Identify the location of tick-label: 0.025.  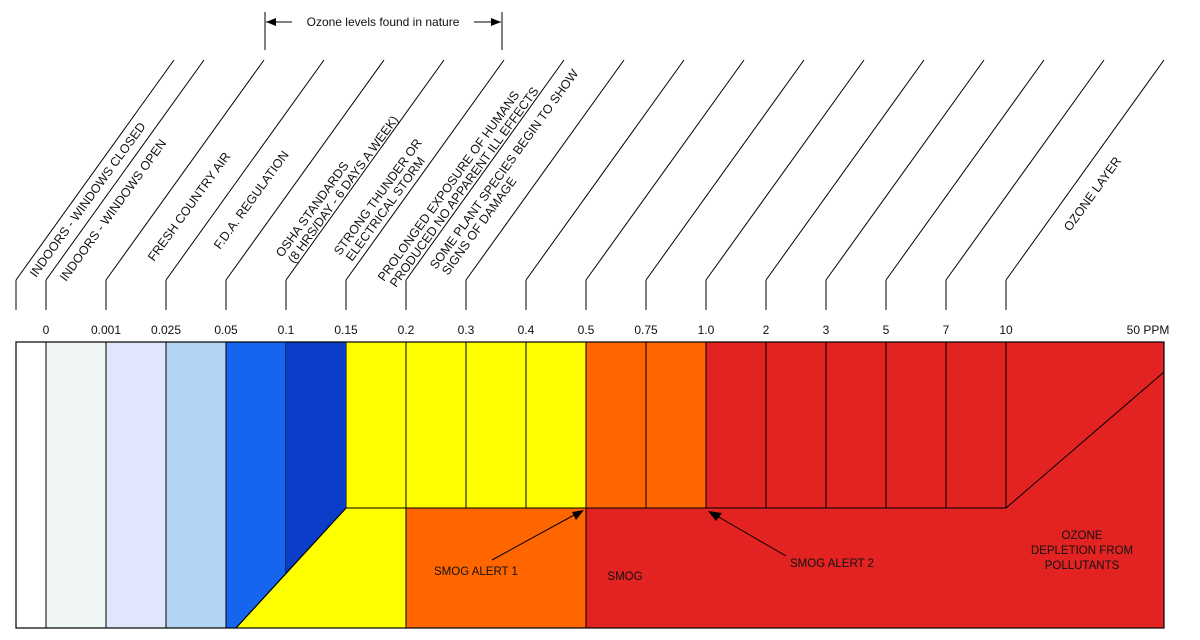
(166, 330).